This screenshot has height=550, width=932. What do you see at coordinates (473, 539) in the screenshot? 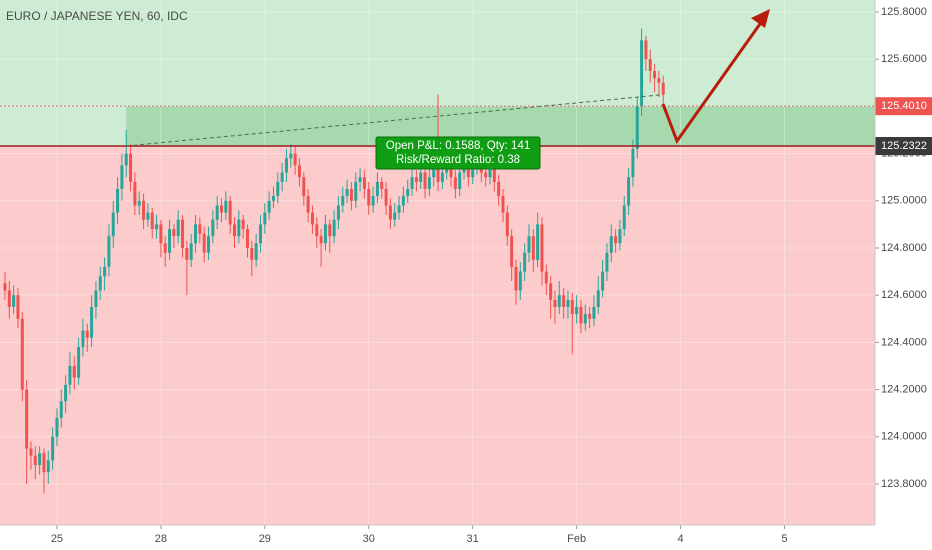
I see `x-tick-label: 31` at bounding box center [473, 539].